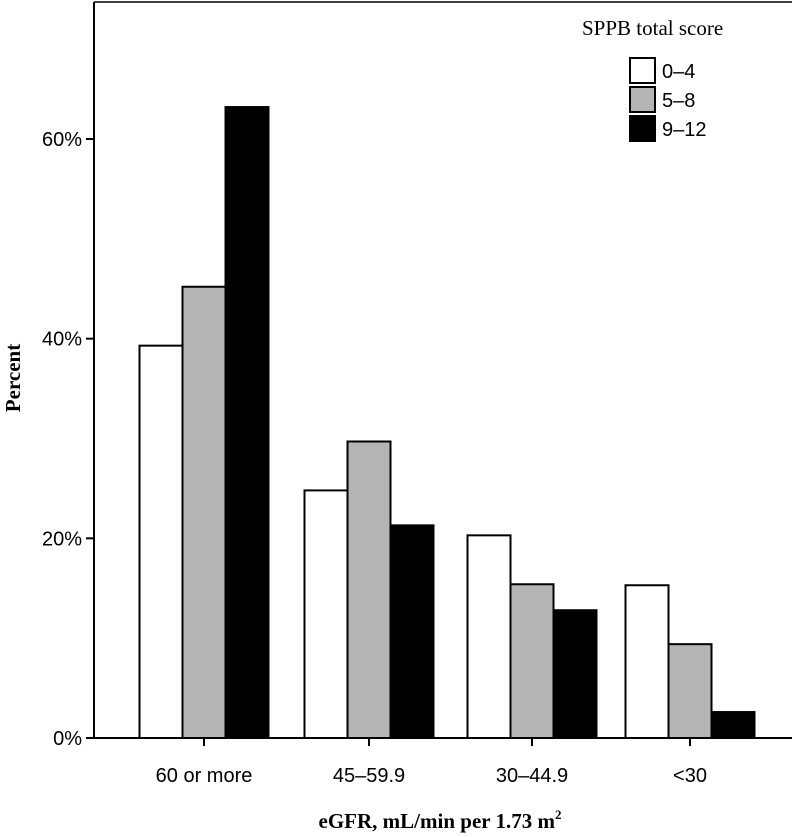 The height and width of the screenshot is (837, 792). I want to click on legend-title: SPPB total score, so click(652, 28).